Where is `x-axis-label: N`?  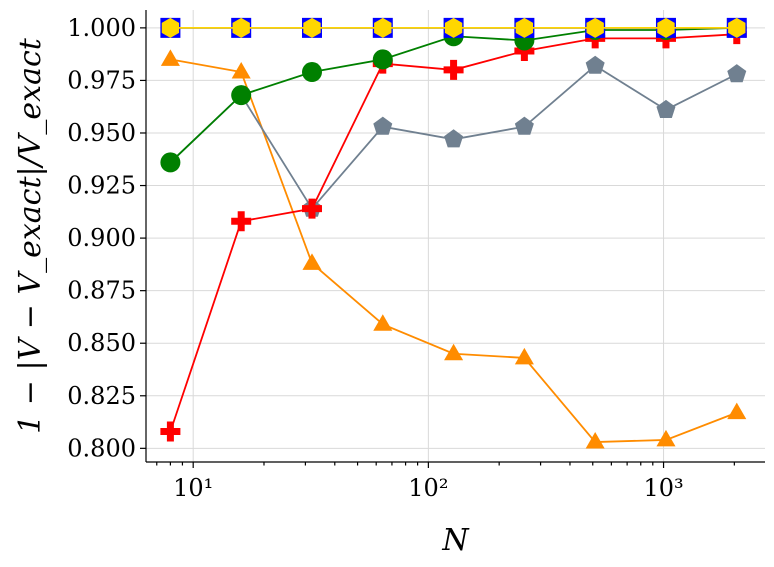 x-axis-label: N is located at coordinates (455, 540).